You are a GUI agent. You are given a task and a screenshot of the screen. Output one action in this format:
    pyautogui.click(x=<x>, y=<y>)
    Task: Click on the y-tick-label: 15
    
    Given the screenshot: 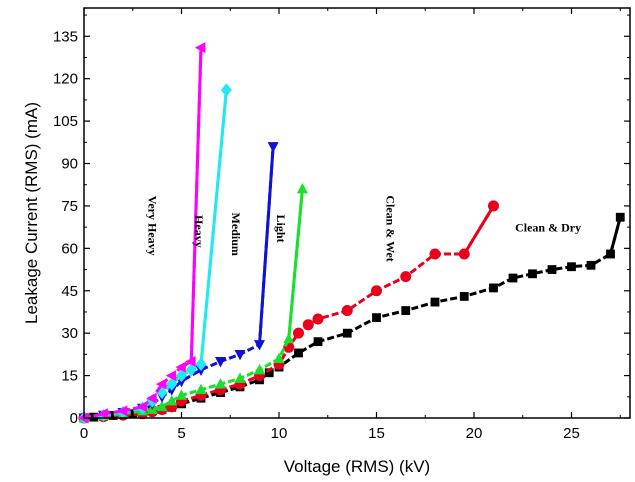 What is the action you would take?
    pyautogui.click(x=69, y=376)
    